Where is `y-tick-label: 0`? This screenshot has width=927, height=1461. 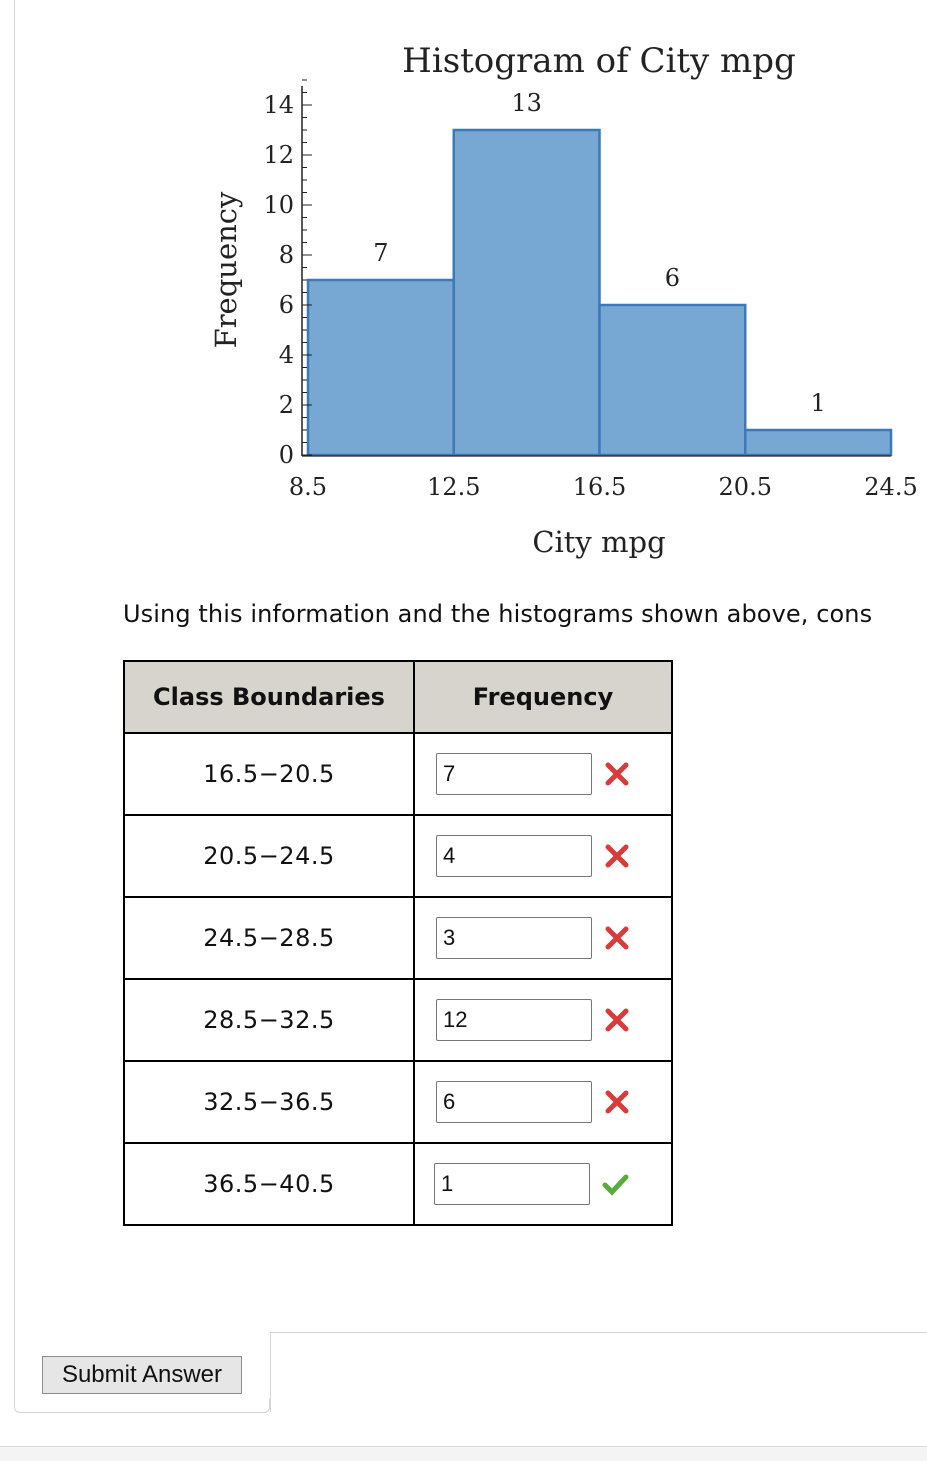
y-tick-label: 0 is located at coordinates (286, 455).